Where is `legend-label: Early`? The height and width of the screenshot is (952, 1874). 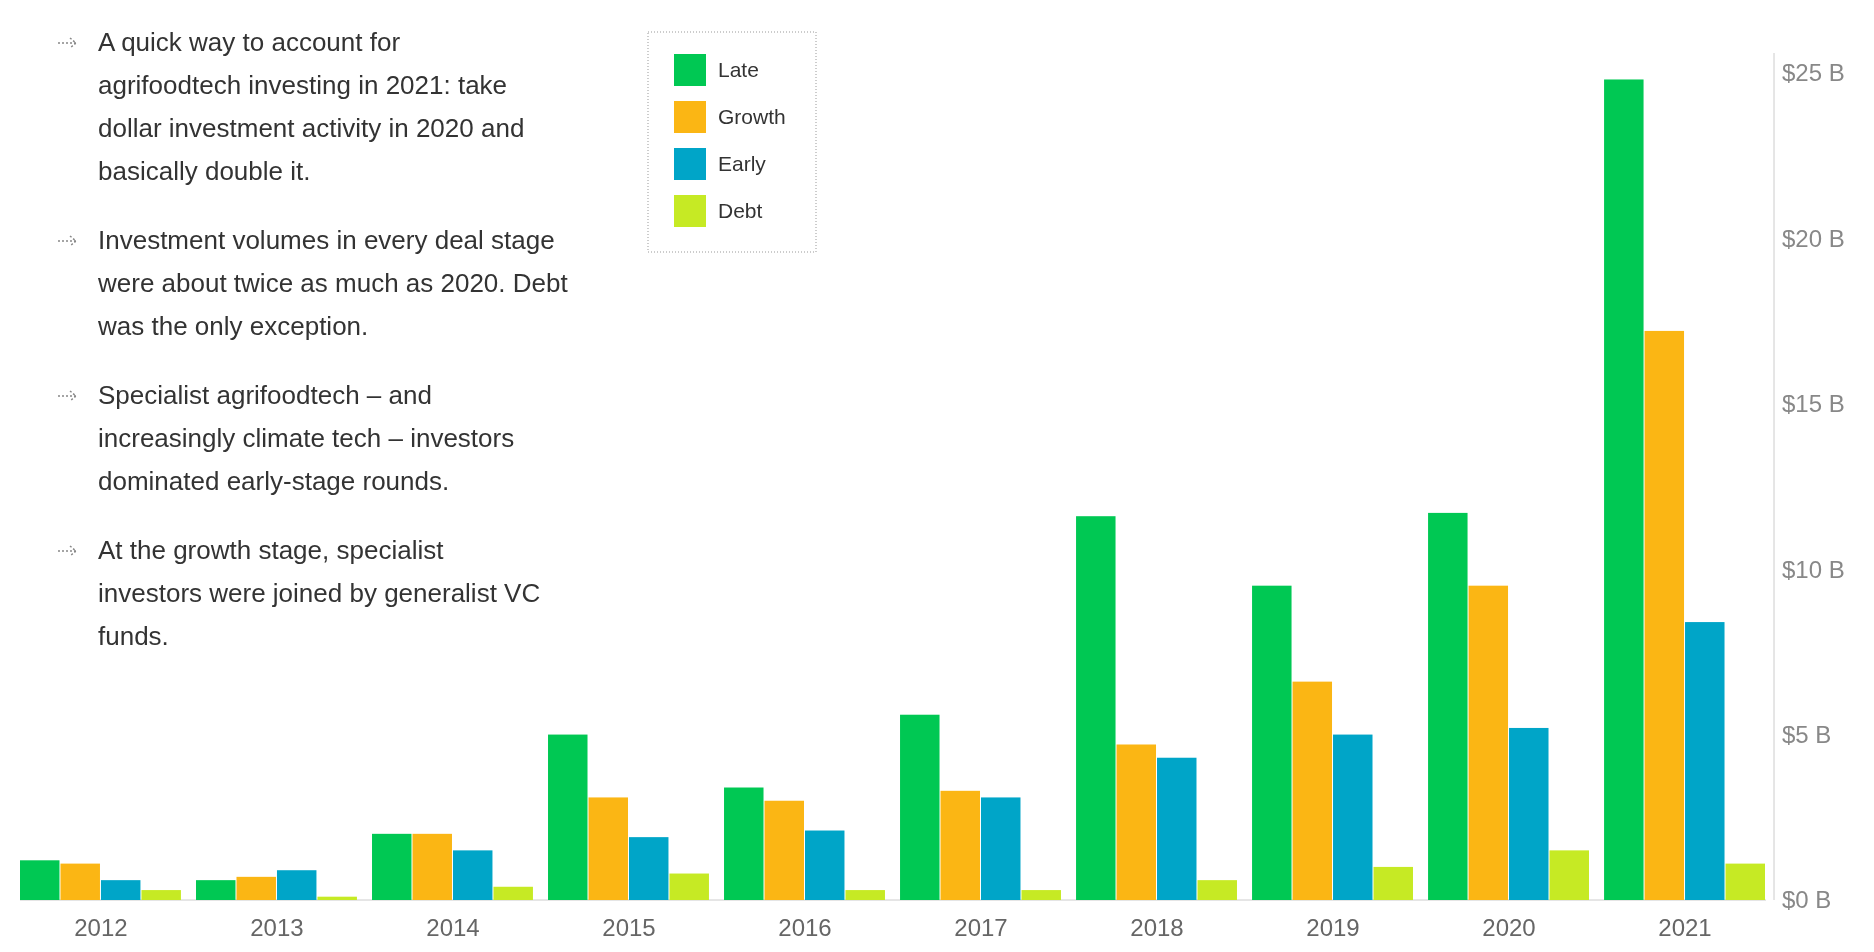
legend-label: Early is located at coordinates (742, 164).